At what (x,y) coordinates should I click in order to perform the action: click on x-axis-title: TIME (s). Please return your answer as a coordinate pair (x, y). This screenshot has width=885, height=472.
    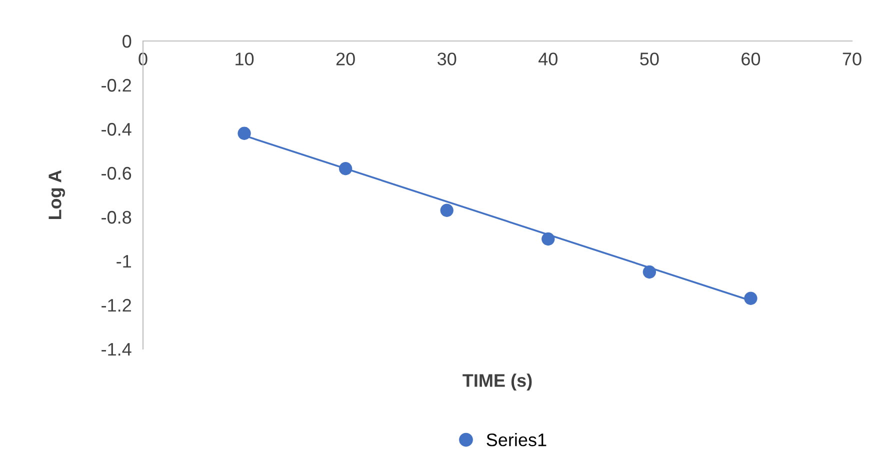
    Looking at the image, I should click on (497, 382).